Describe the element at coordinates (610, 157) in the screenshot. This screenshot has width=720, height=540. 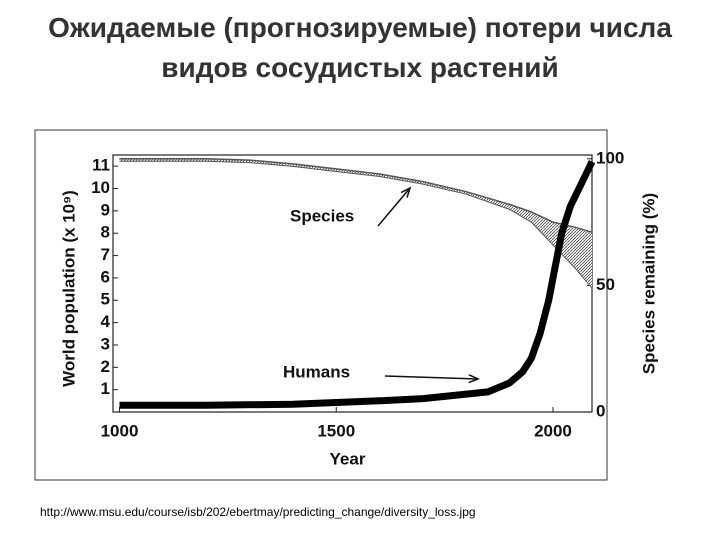
I see `y2-tick-label: 100` at that location.